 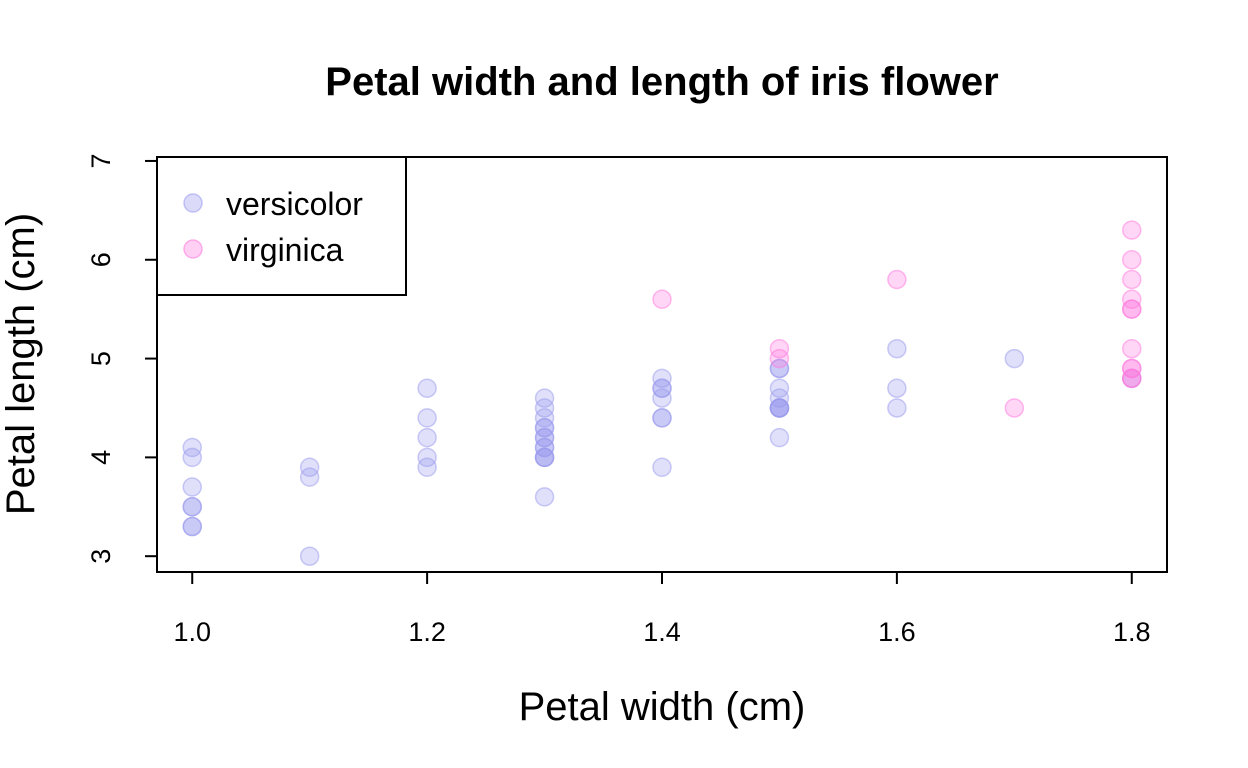 I want to click on legend-marker-virginica, so click(x=193, y=249).